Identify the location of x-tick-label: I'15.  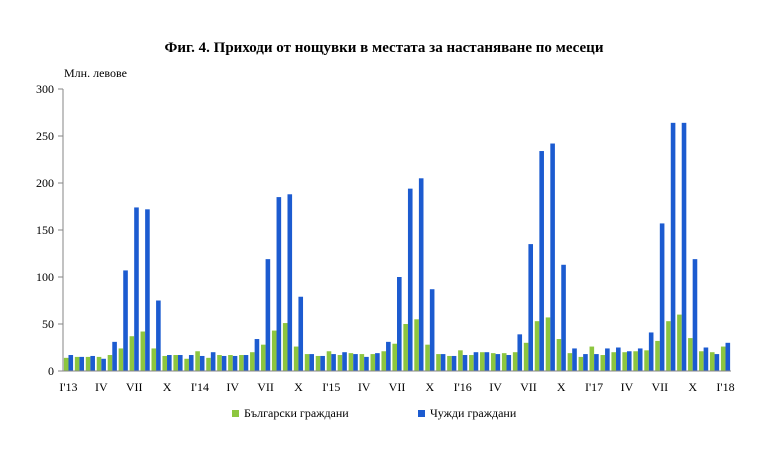
(331, 387).